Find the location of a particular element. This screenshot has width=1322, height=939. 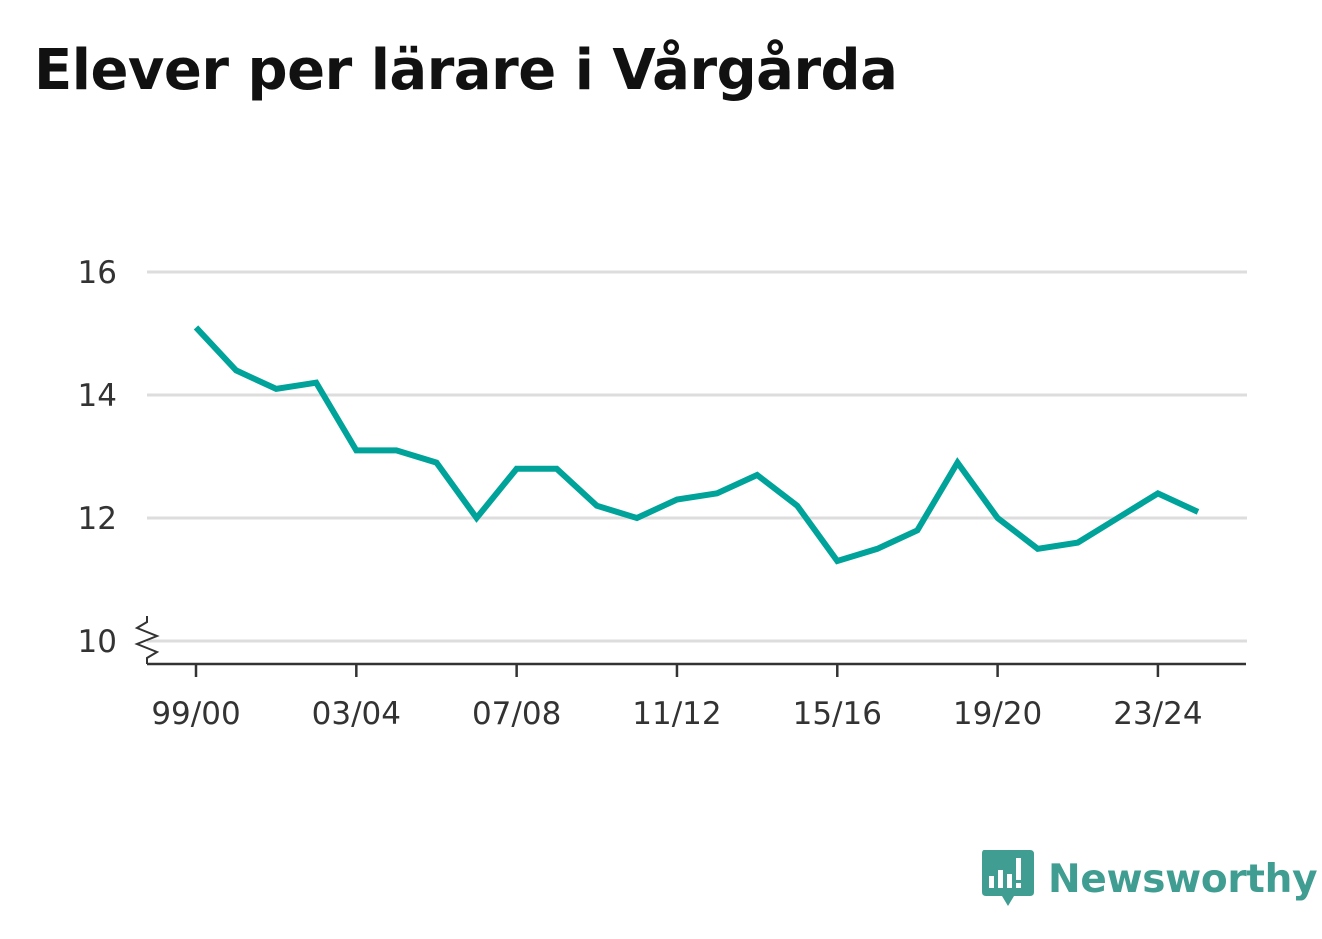

x-tick-label-19-20: 19/20 is located at coordinates (997, 714).